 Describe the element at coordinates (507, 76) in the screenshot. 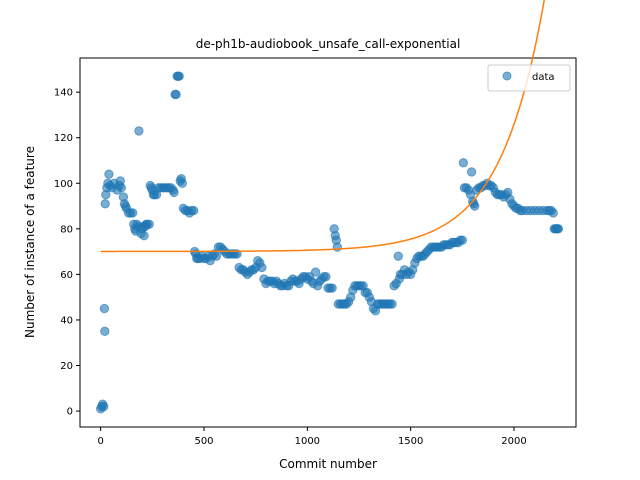

I see `legend-marker` at that location.